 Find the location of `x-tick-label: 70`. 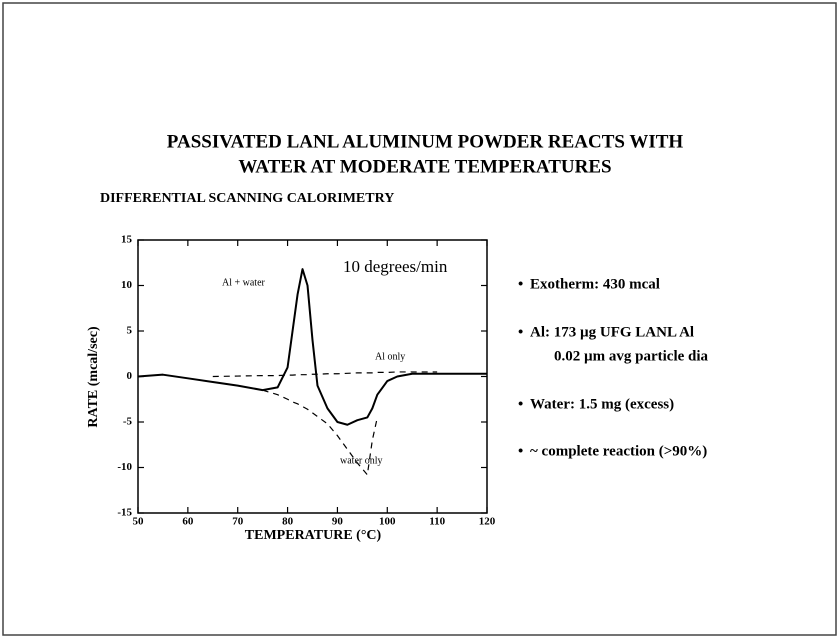

x-tick-label: 70 is located at coordinates (238, 522).